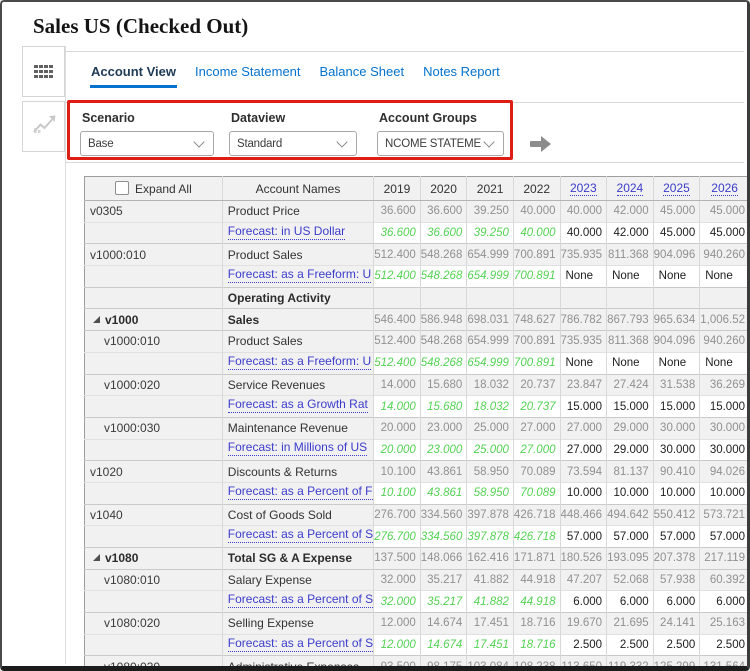 This screenshot has width=750, height=671. What do you see at coordinates (630, 188) in the screenshot?
I see `year-link-2024: 2024` at bounding box center [630, 188].